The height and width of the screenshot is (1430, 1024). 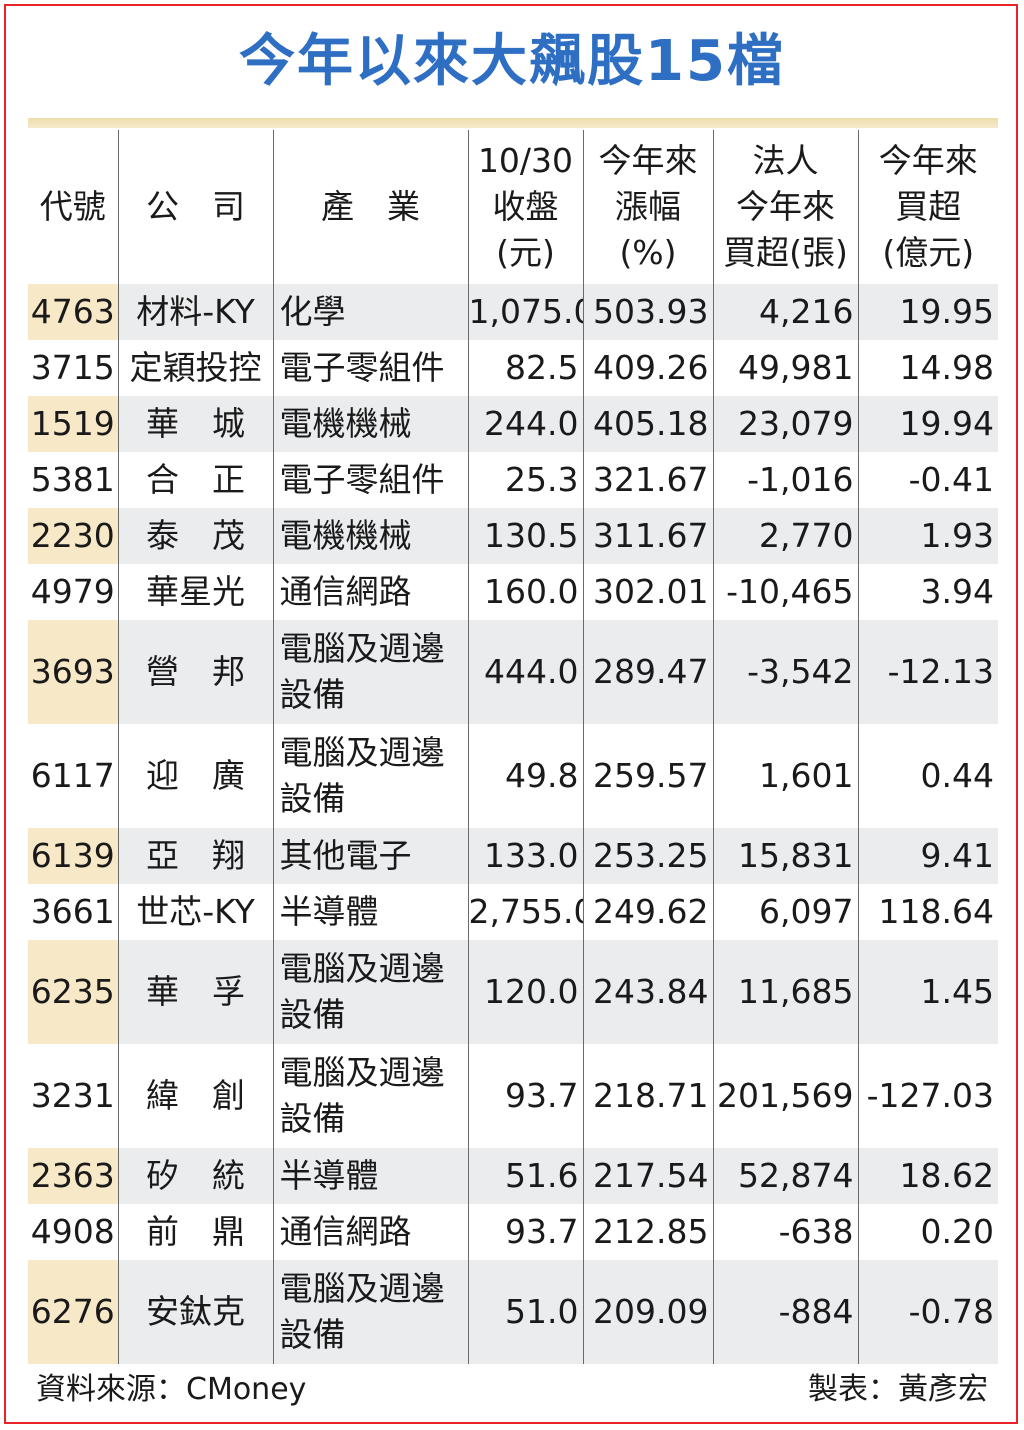 What do you see at coordinates (73, 1096) in the screenshot?
I see `cell-code: 3231` at bounding box center [73, 1096].